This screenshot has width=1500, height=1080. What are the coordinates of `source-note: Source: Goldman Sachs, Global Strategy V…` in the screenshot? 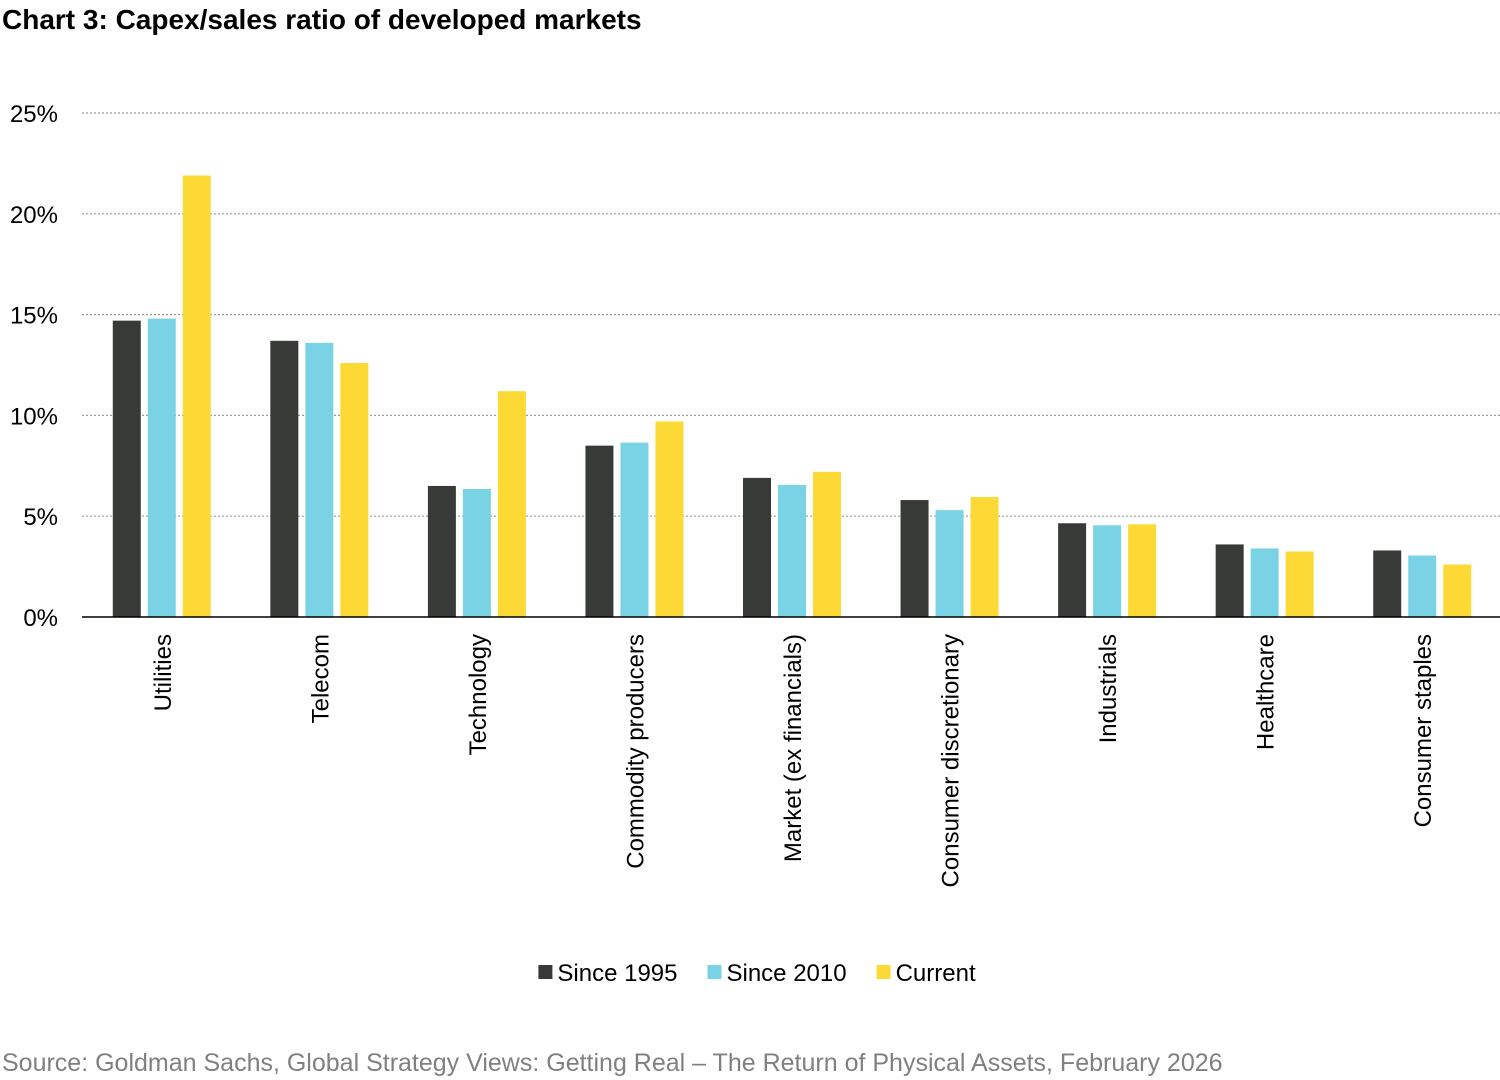 It's located at (612, 1063).